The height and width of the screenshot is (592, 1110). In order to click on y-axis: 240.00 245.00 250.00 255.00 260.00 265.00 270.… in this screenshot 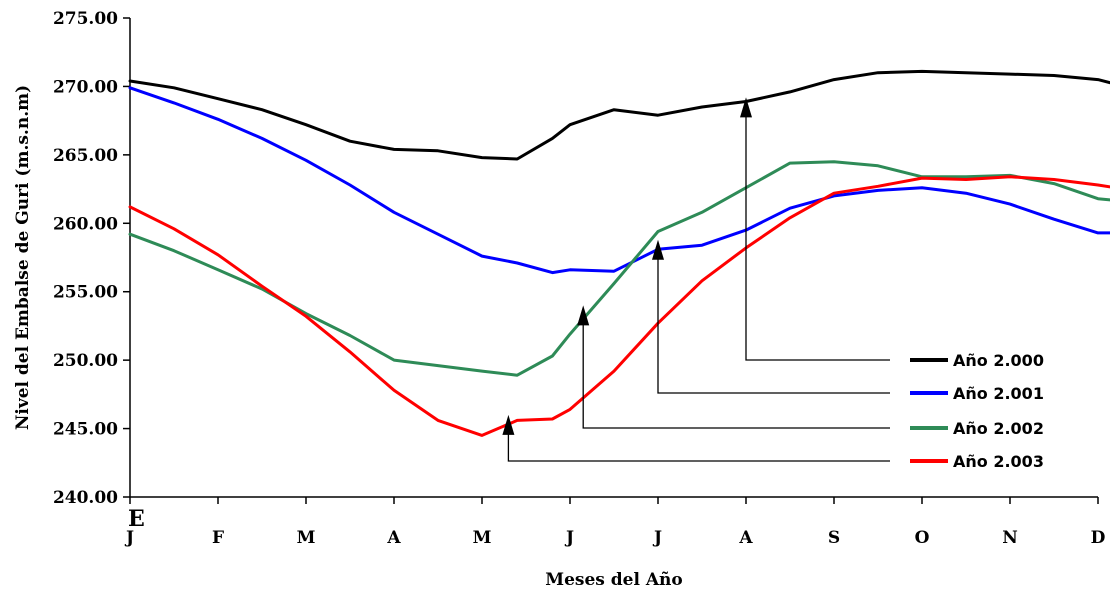, I will do `click(92, 258)`.